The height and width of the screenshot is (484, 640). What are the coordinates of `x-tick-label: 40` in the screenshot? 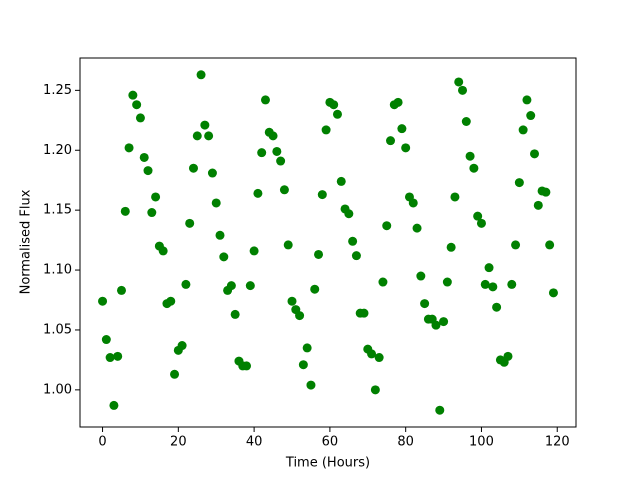 It's located at (254, 442).